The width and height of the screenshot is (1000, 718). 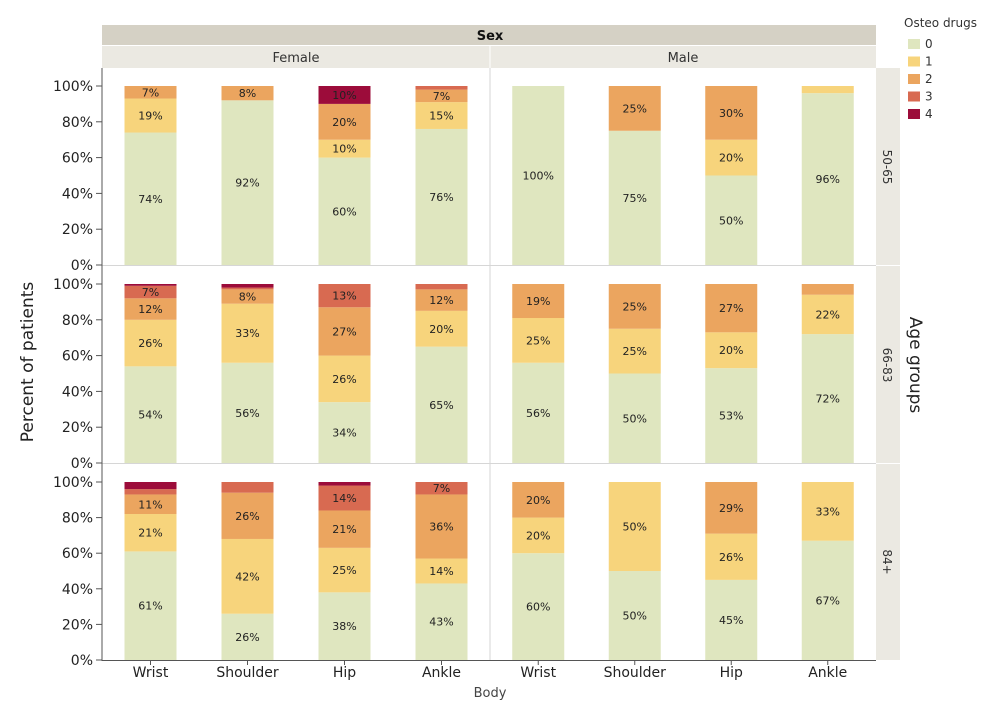 I want to click on data-label: 61%, so click(x=150, y=606).